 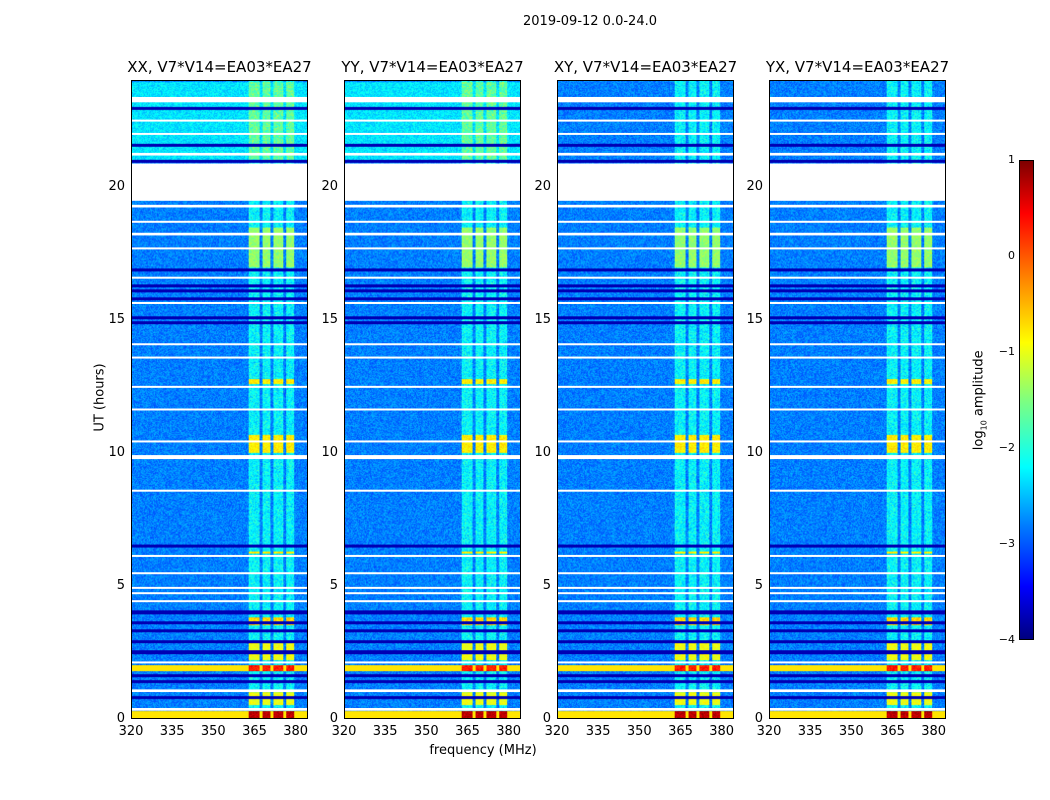 I want to click on colorbar, so click(x=1026, y=400).